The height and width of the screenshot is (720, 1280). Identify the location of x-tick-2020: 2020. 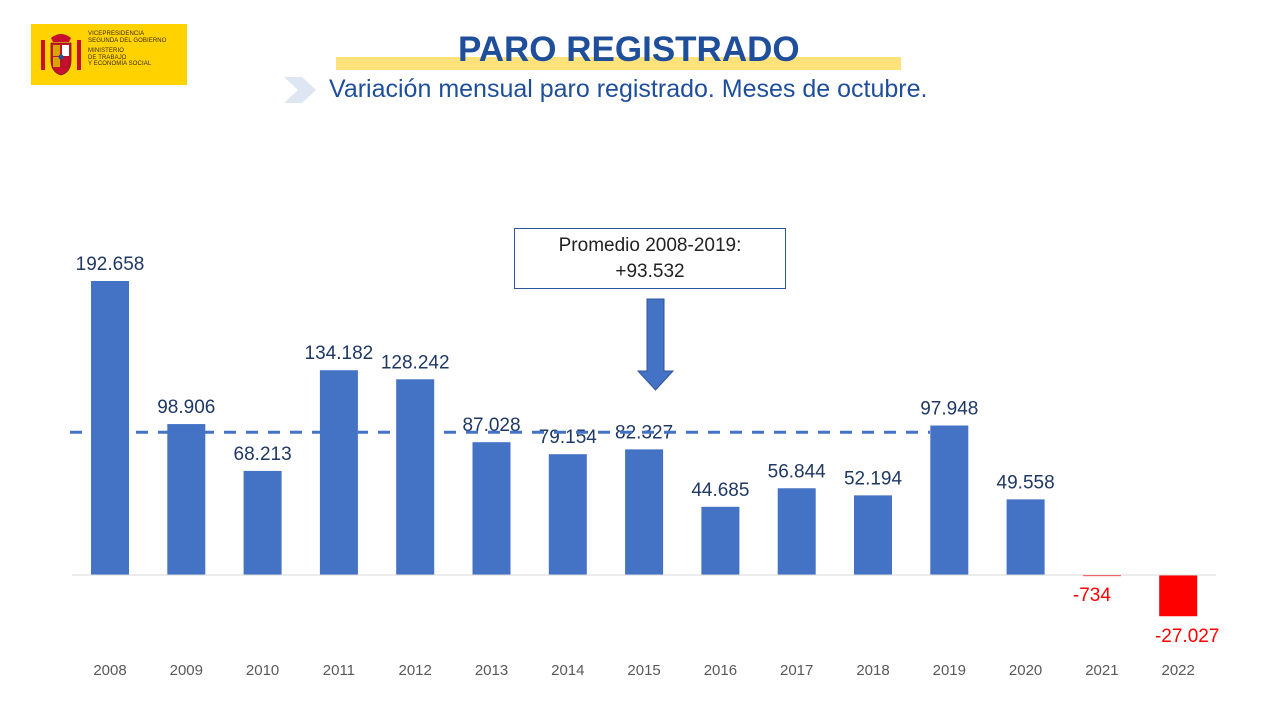
(1025, 670).